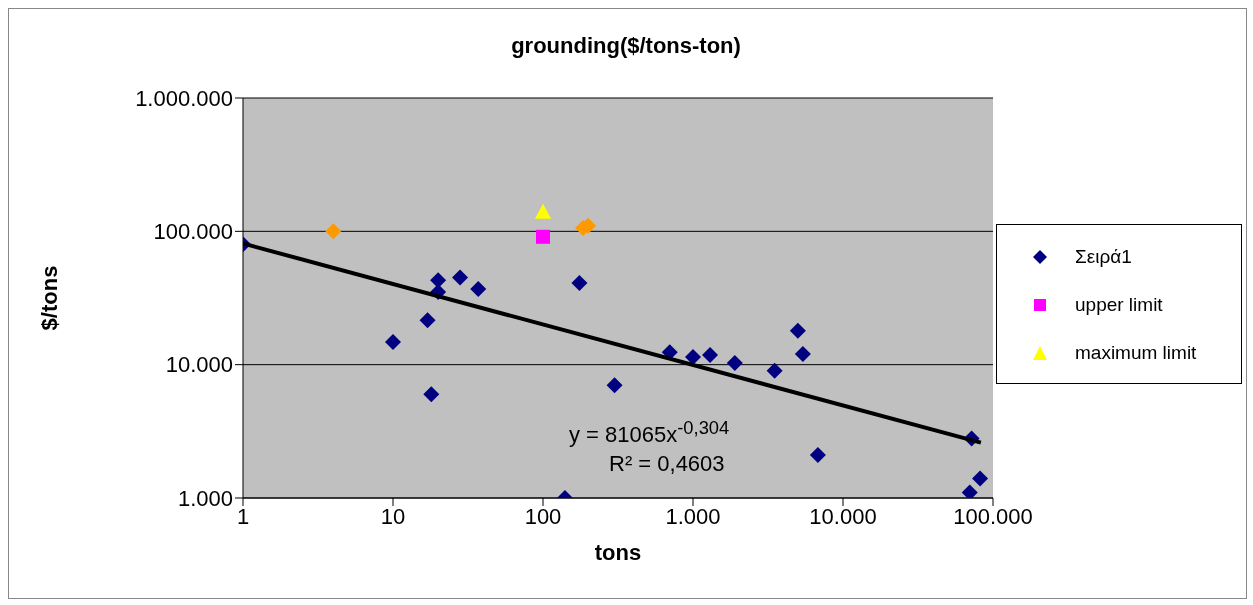 This screenshot has width=1253, height=605. Describe the element at coordinates (205, 498) in the screenshot. I see `y-tick-label: 1.000` at that location.